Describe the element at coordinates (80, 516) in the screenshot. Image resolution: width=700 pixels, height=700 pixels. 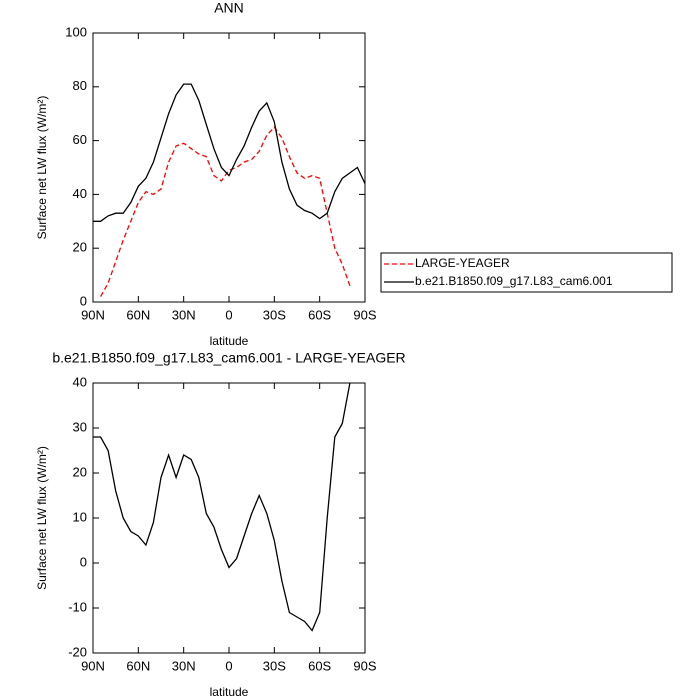
I see `y-tick-label: 10` at that location.